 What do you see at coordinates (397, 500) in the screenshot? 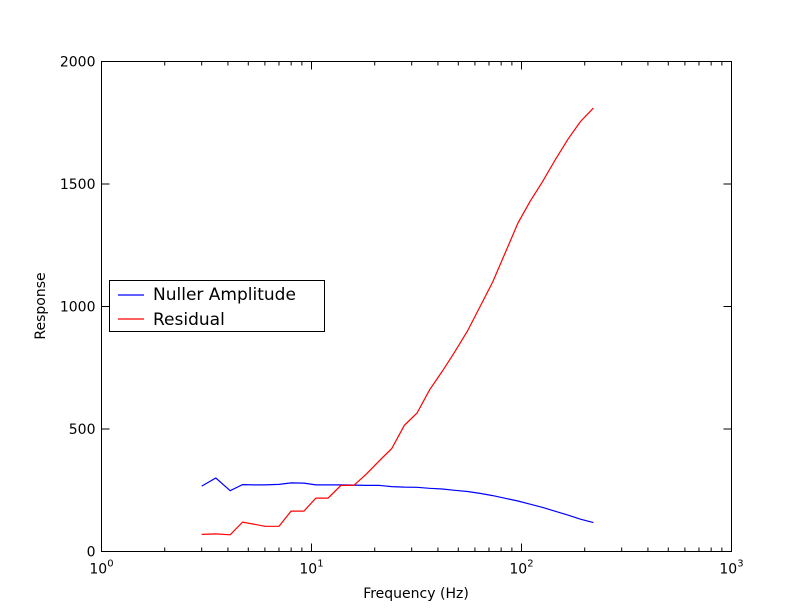
I see `series-line-nuller-amplitude` at bounding box center [397, 500].